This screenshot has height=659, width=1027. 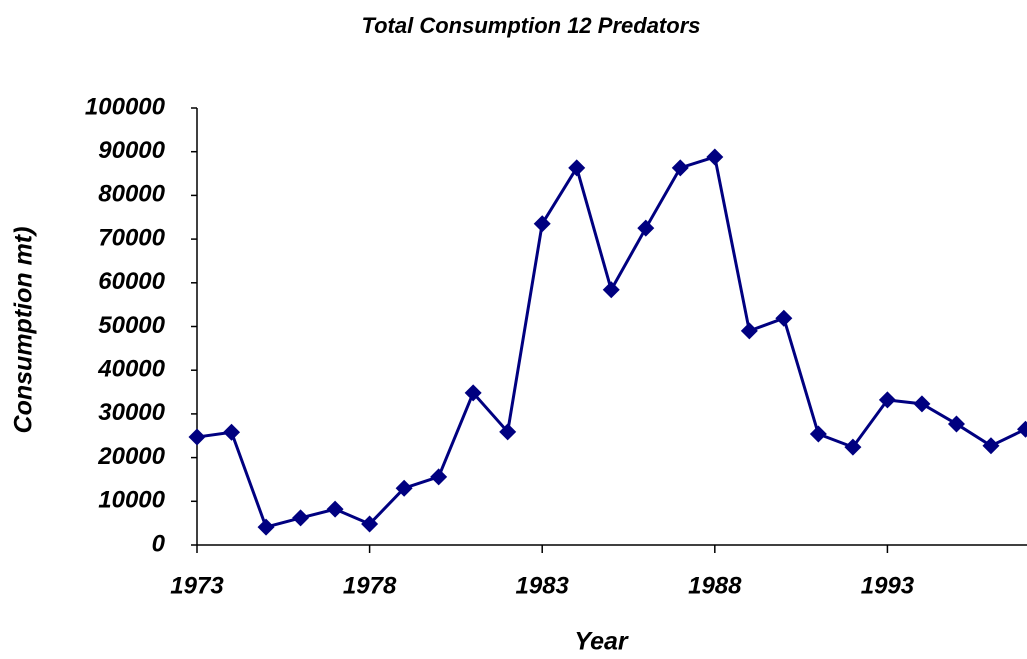 What do you see at coordinates (370, 585) in the screenshot?
I see `x-tick-label: 1978` at bounding box center [370, 585].